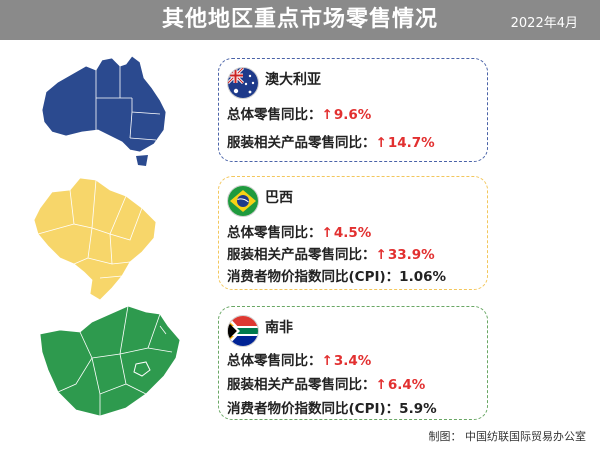  Describe the element at coordinates (279, 198) in the screenshot. I see `country-name: 巴西` at that location.